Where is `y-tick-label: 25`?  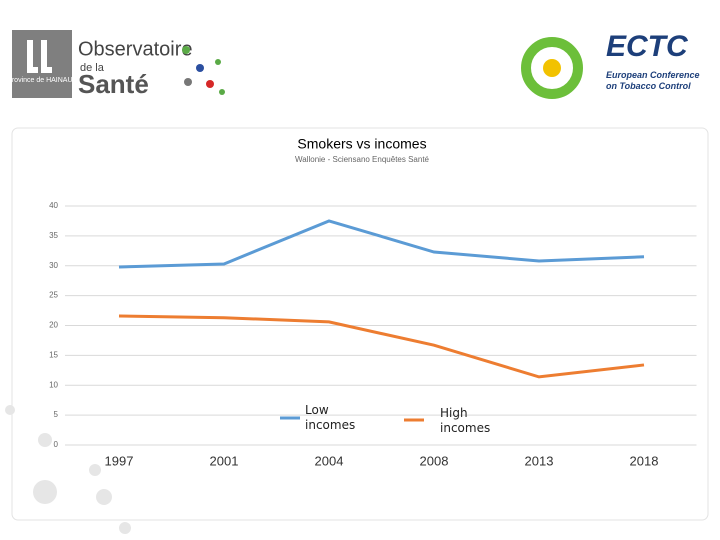 y-tick-label: 25 is located at coordinates (53, 295).